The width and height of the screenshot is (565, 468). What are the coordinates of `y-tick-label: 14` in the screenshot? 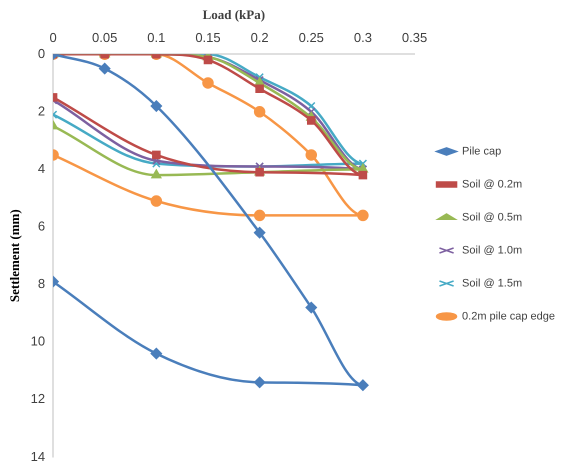 It's located at (38, 456).